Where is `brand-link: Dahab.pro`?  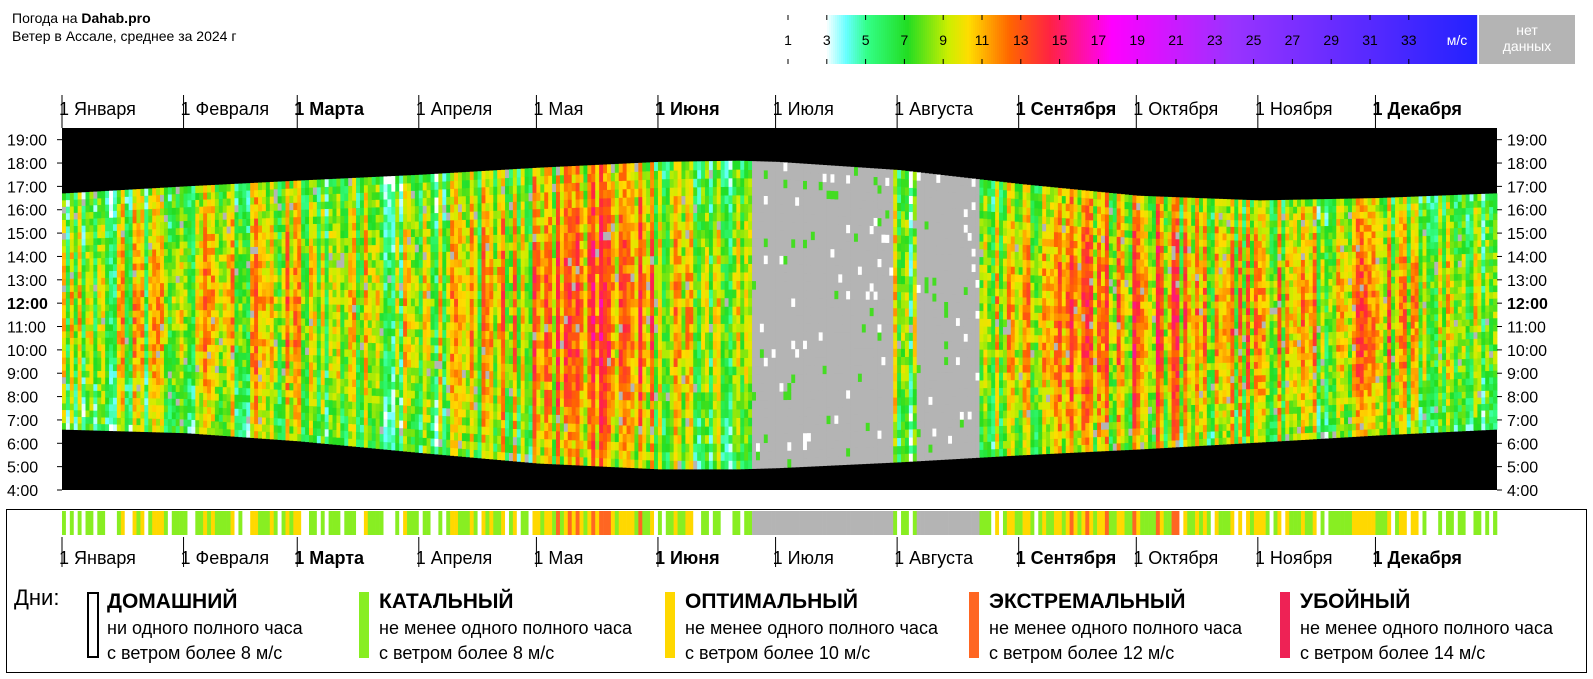
brand-link: Dahab.pro is located at coordinates (115, 18).